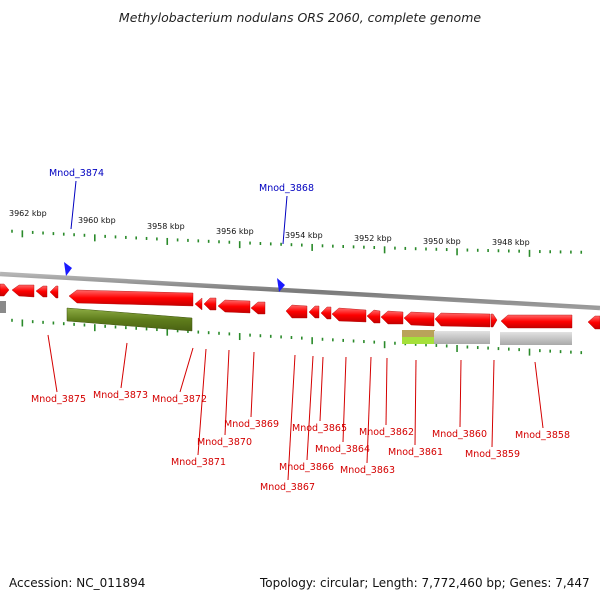 Image resolution: width=600 pixels, height=600 pixels. I want to click on gene-label: Mnod_3859, so click(492, 454).